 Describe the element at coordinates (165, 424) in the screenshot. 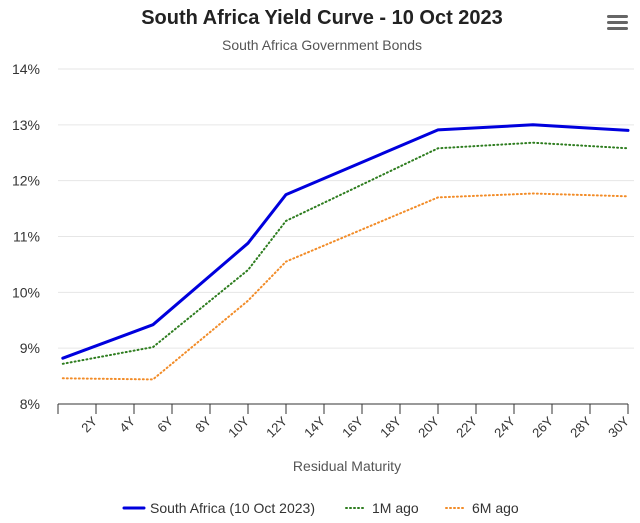

I see `x-tick-label: 6Y` at that location.